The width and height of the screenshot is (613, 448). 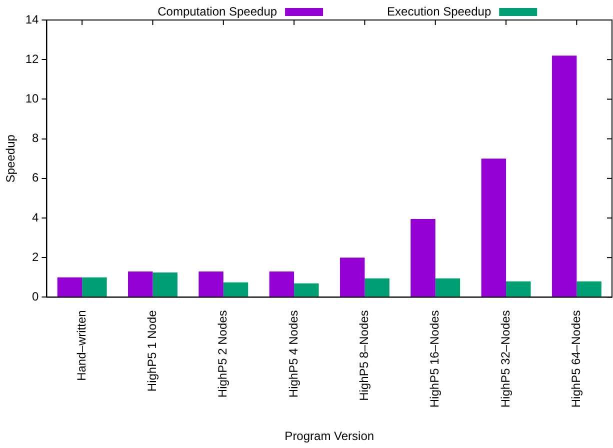 I want to click on x-tick-label: HighP5 2 Nodes, so click(x=223, y=354).